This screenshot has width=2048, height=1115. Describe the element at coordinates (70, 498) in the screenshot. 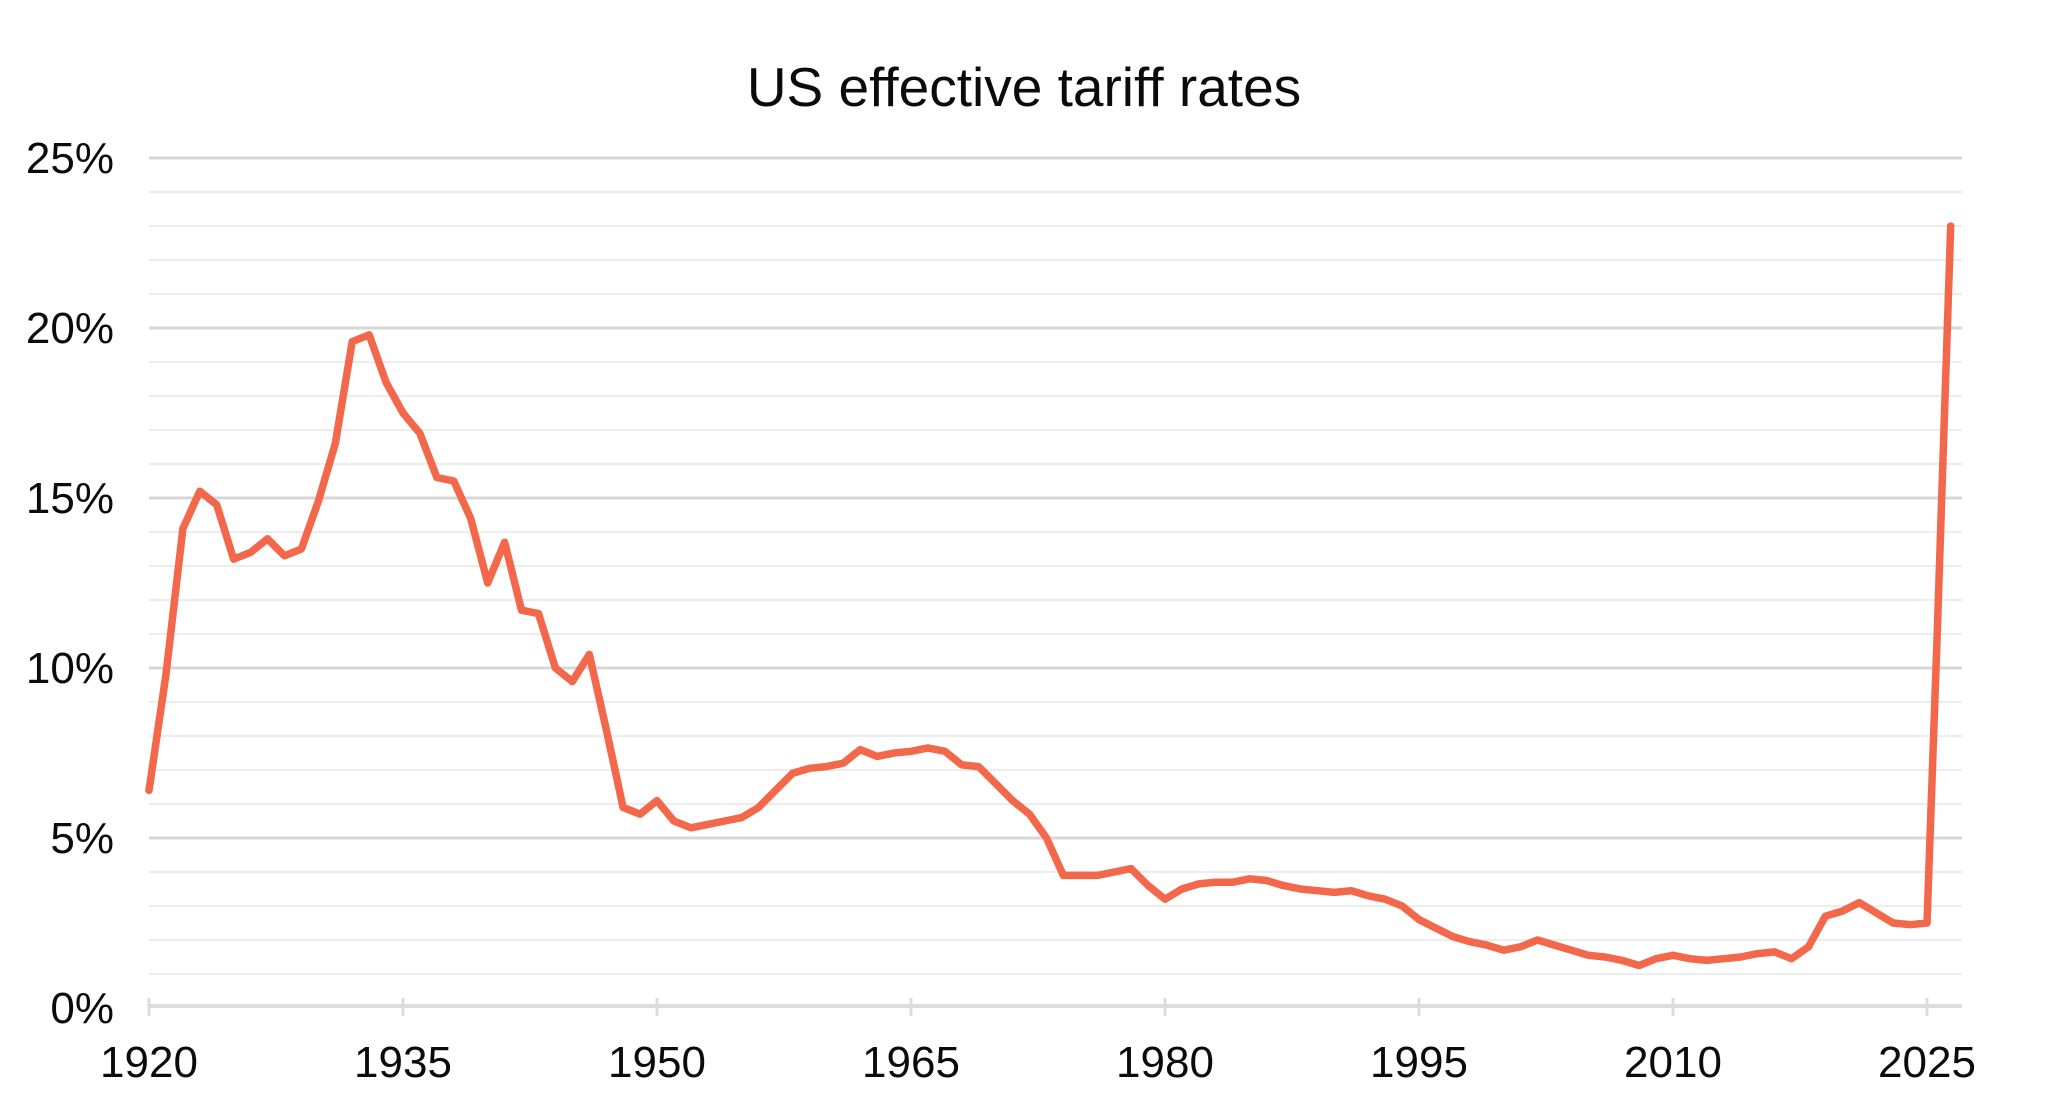

I see `y-tick-label-15%: 15%` at that location.